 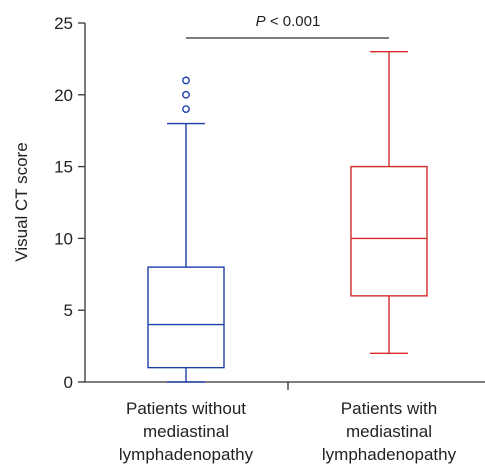 I want to click on y-tick-label: 5, so click(x=68, y=310).